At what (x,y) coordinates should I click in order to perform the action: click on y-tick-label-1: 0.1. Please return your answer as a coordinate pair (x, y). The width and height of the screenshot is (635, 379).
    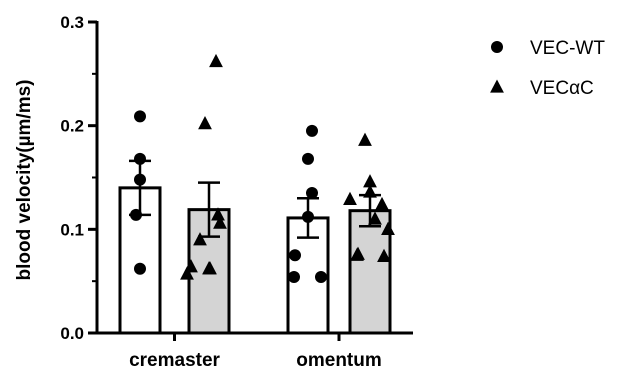
    Looking at the image, I should click on (72, 229).